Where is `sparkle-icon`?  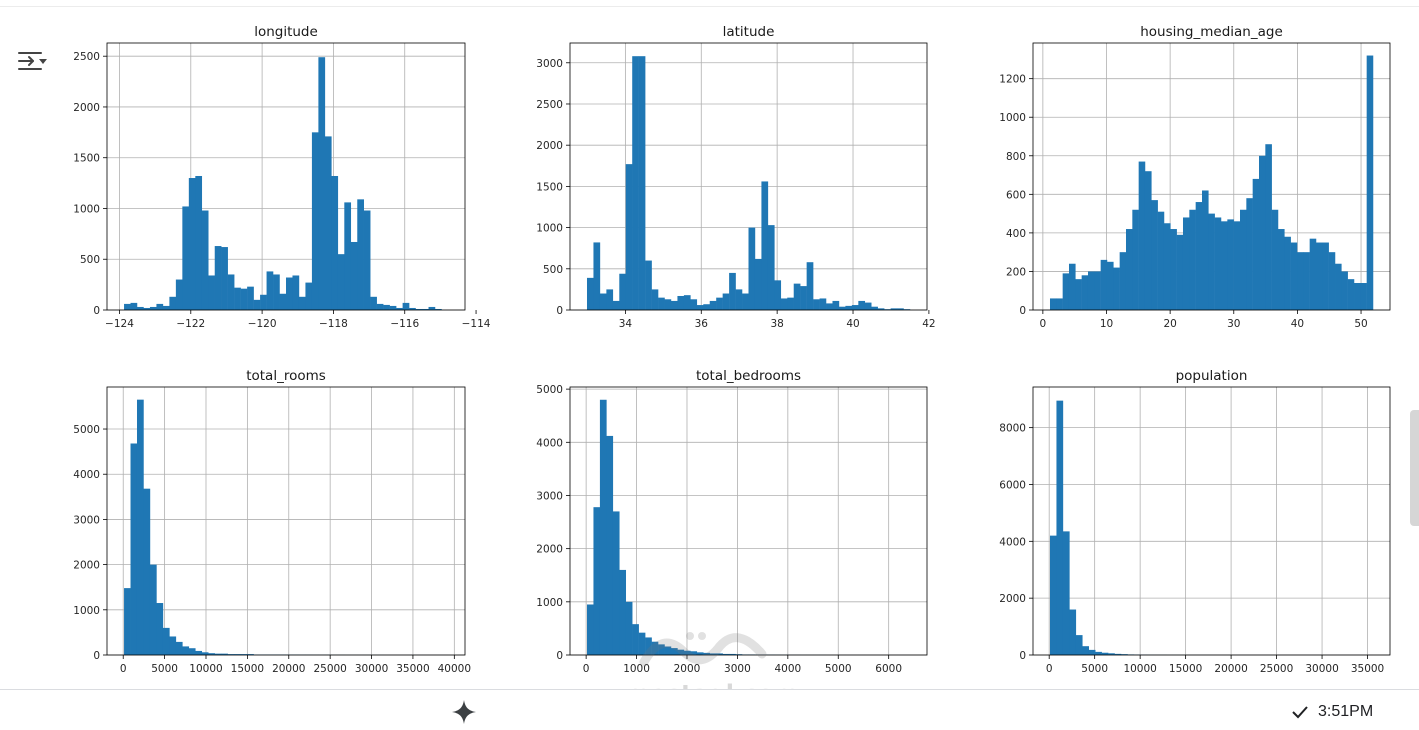
sparkle-icon is located at coordinates (464, 712).